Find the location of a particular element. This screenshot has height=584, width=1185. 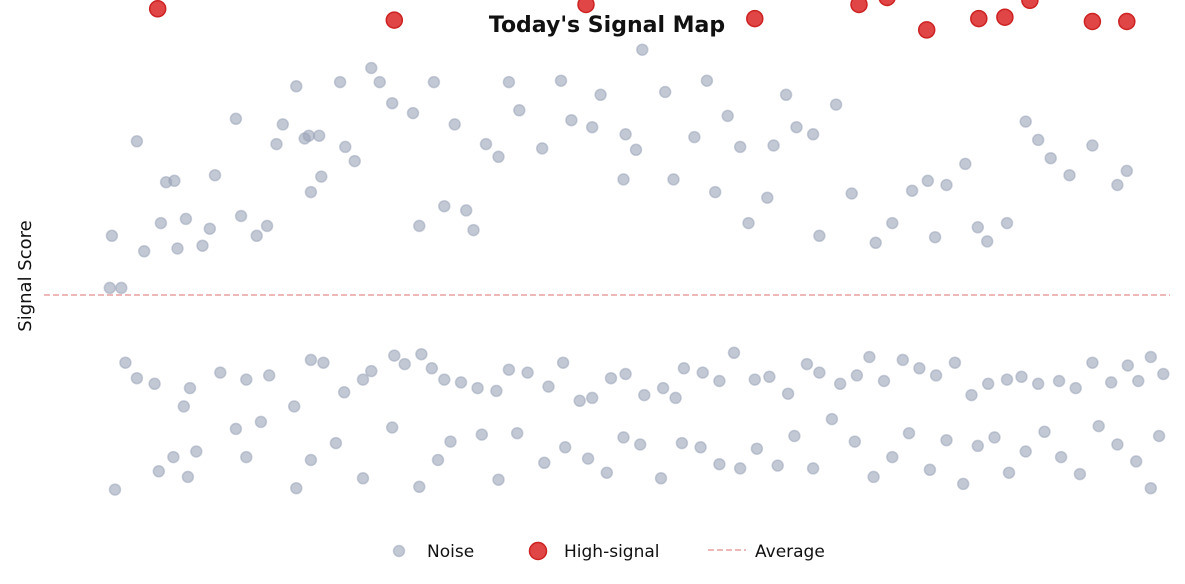

legend-noise-label: Noise is located at coordinates (450, 552).